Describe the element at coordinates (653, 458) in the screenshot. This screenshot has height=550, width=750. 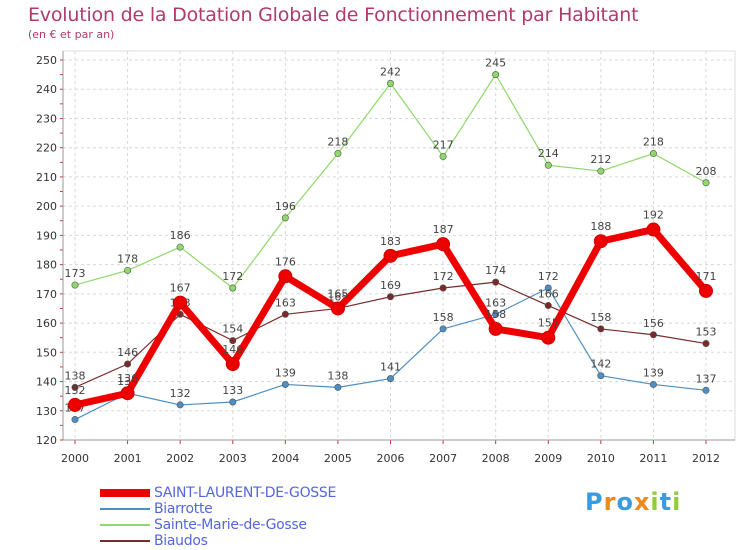
I see `x-tick-label-2011: 2011` at that location.